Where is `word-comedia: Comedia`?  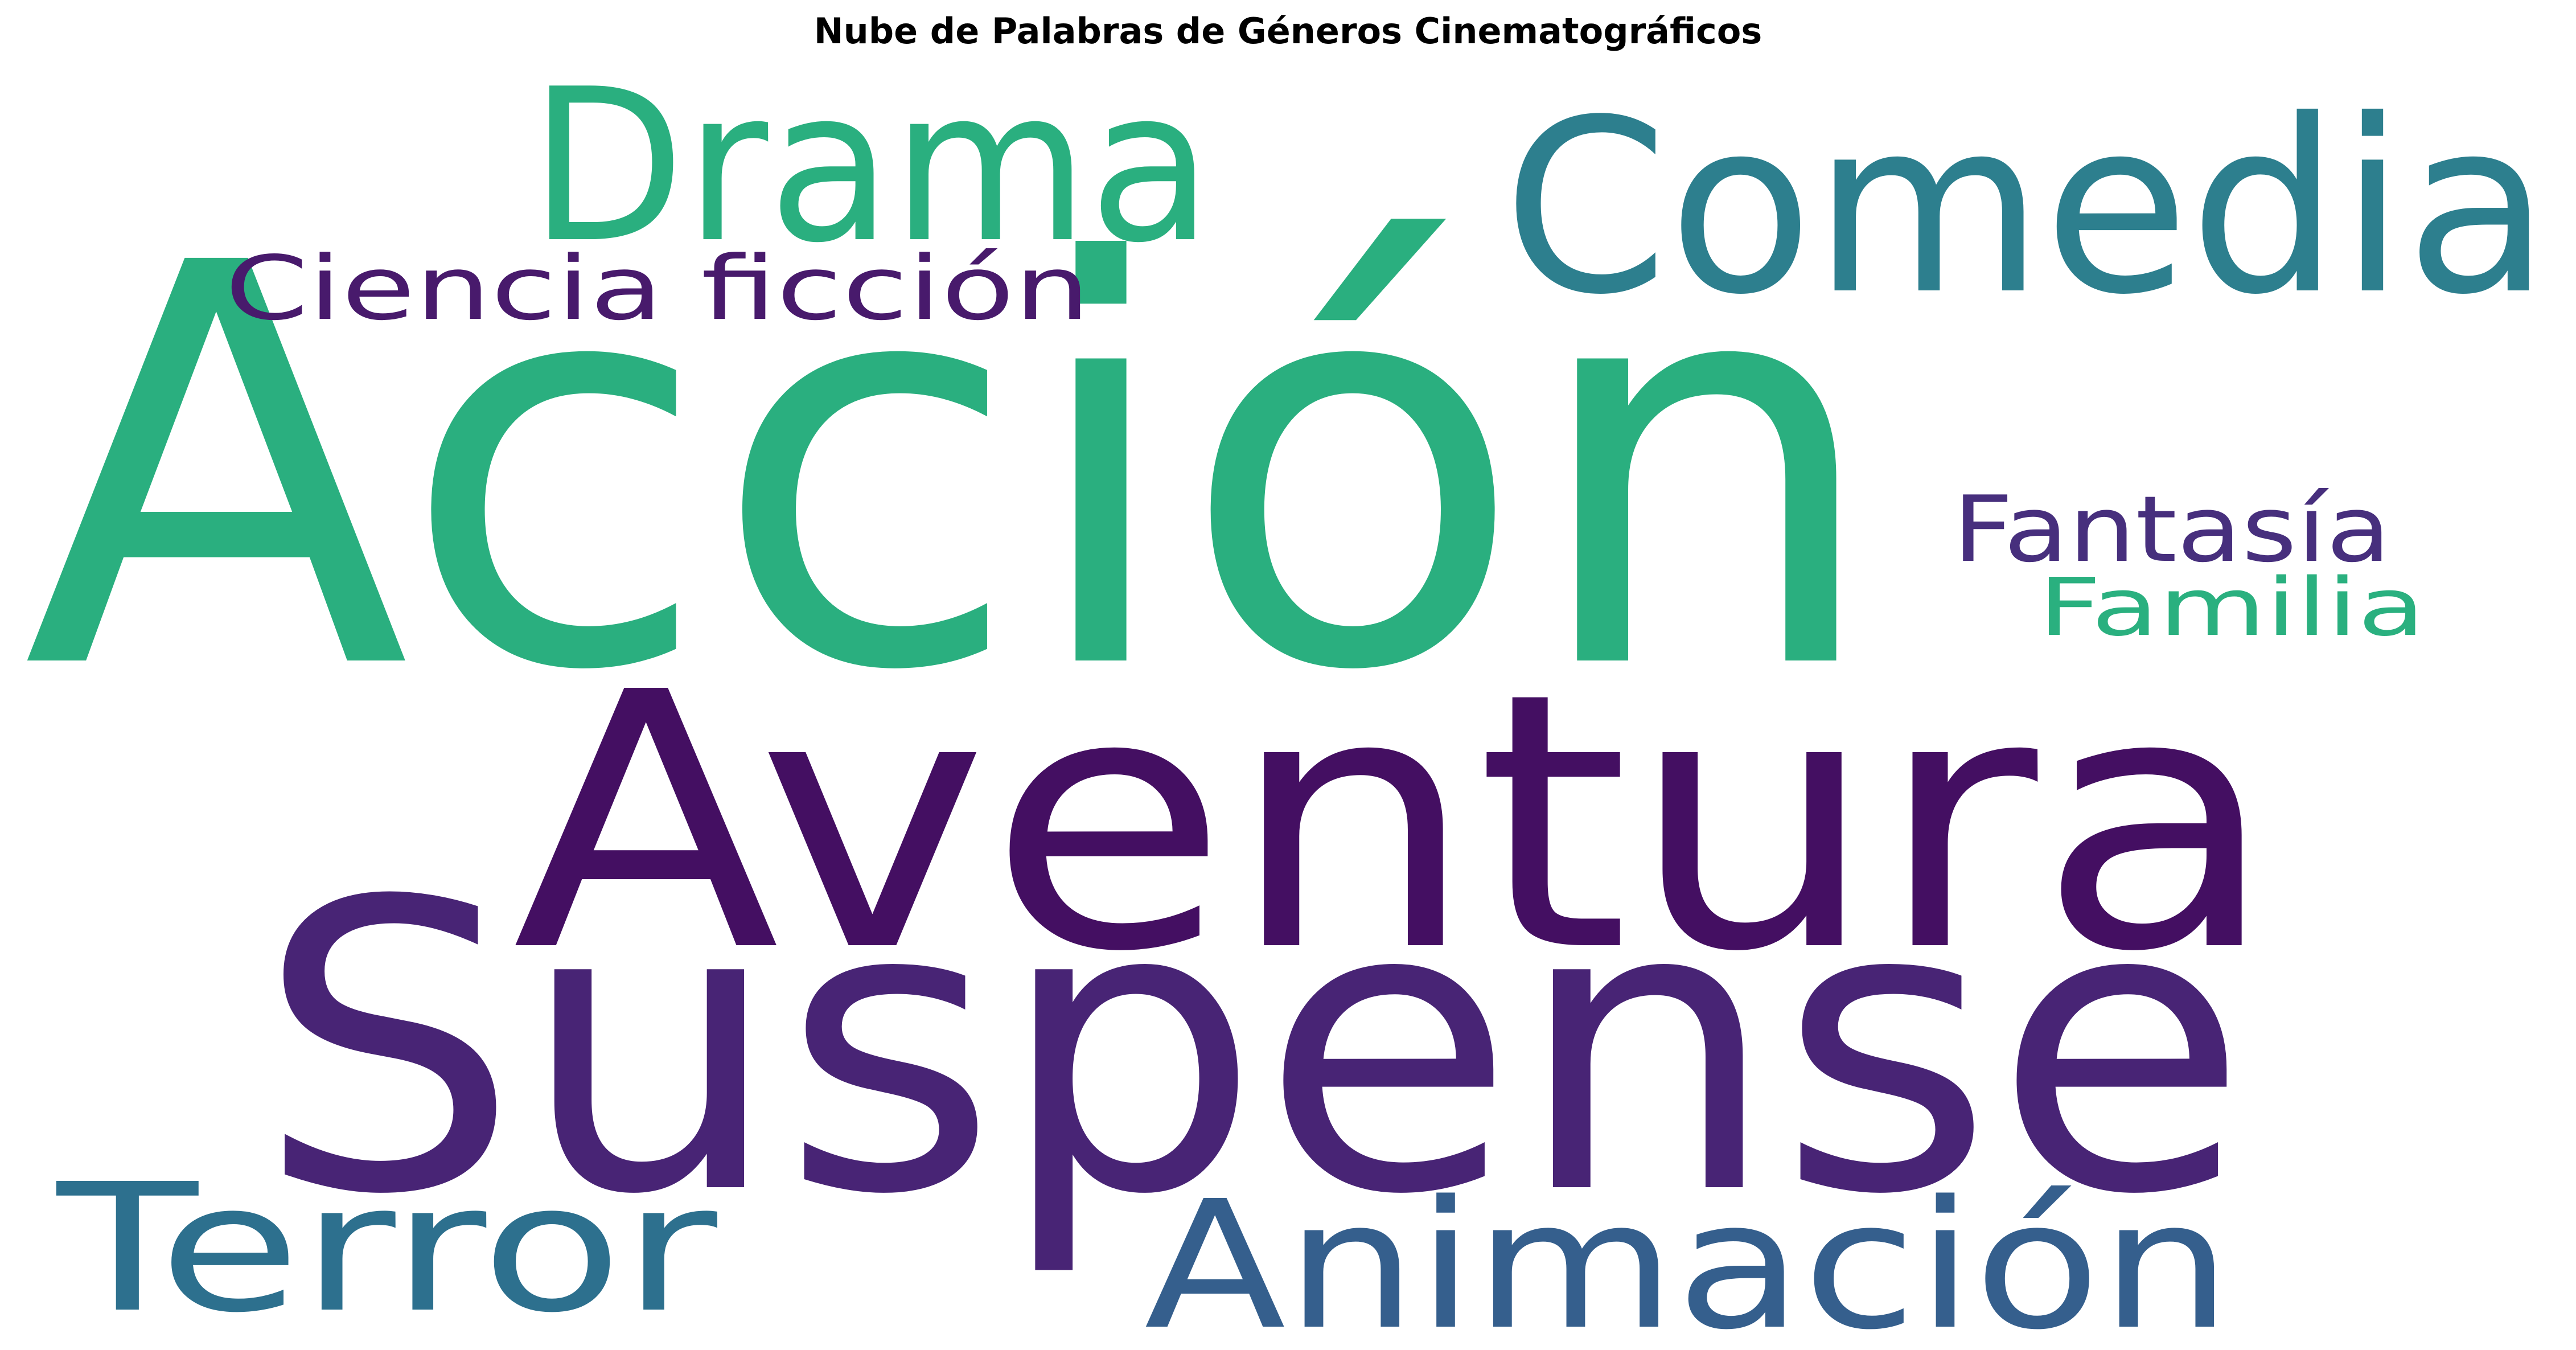
word-comedia: Comedia is located at coordinates (2026, 208).